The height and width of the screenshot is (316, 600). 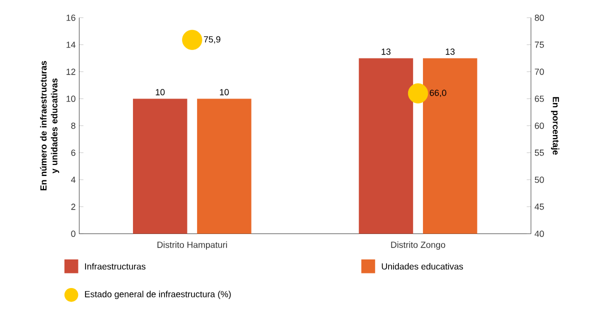 What do you see at coordinates (192, 246) in the screenshot?
I see `x-tick-label: Distrito Hampaturi` at bounding box center [192, 246].